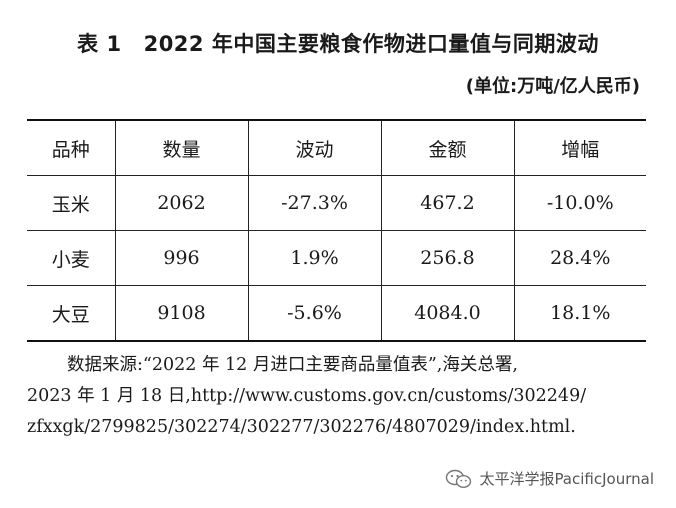  I want to click on cell-quantity: 2062, so click(181, 203).